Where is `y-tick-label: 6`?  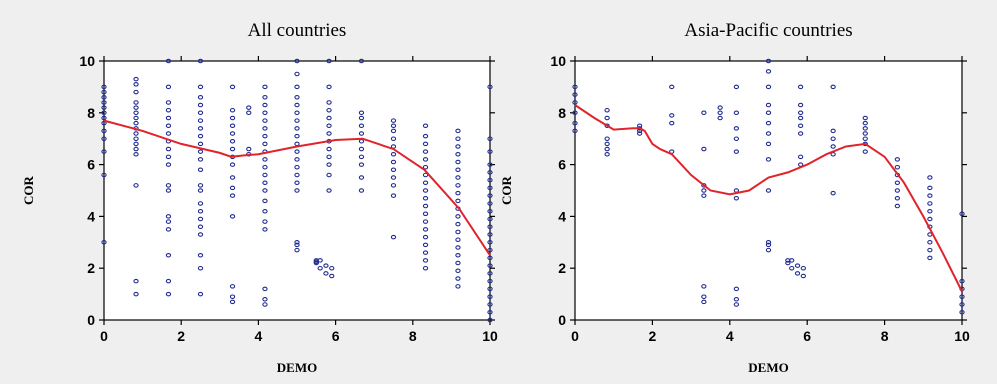
y-tick-label: 6 is located at coordinates (562, 165).